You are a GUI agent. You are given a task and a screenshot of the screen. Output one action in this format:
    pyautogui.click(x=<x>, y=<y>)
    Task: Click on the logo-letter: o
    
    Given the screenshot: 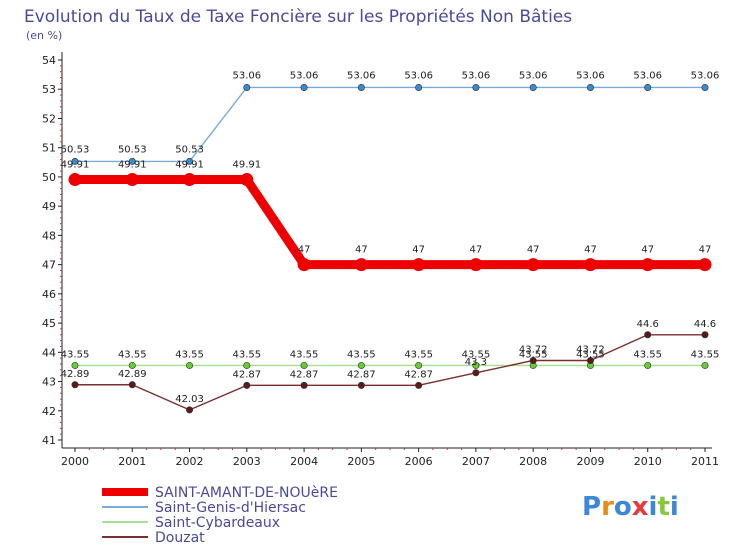 What is the action you would take?
    pyautogui.click(x=623, y=507)
    